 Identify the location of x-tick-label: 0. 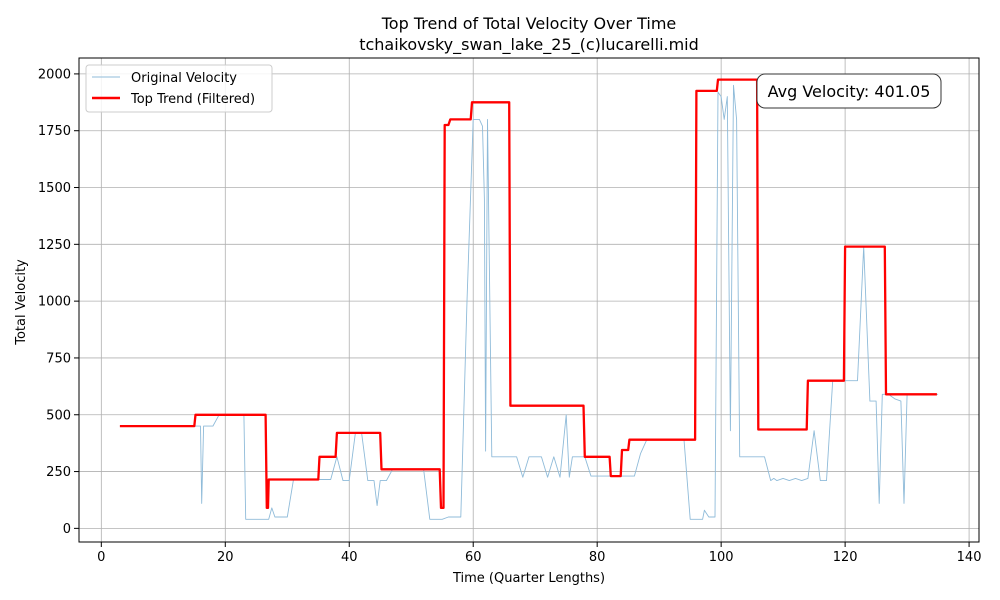
(101, 557).